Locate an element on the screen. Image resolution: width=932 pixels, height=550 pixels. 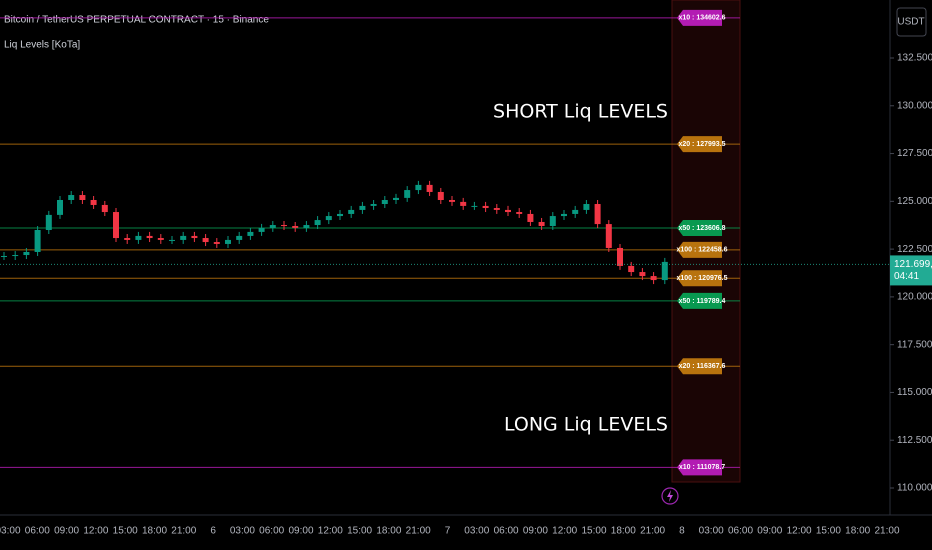
liq-level-label: x100 : 122458.6 is located at coordinates (702, 250).